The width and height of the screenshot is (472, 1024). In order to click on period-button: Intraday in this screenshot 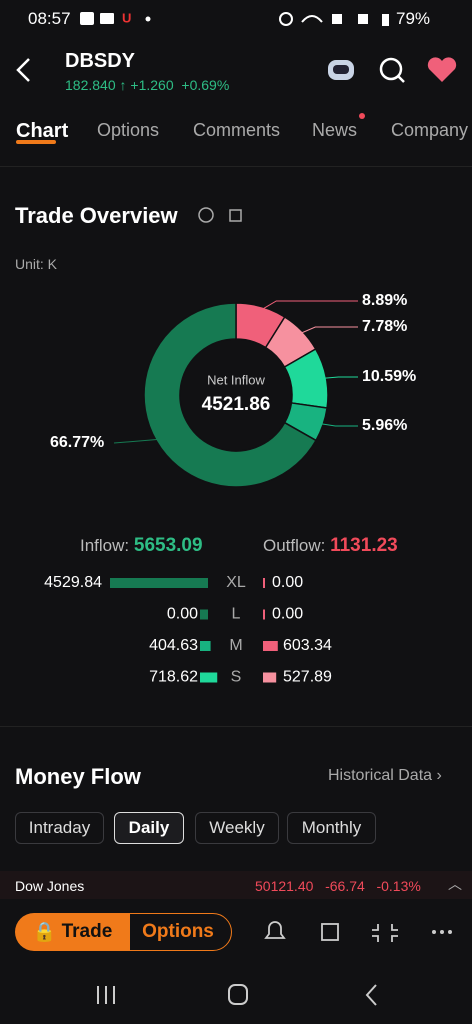, I will do `click(59, 828)`.